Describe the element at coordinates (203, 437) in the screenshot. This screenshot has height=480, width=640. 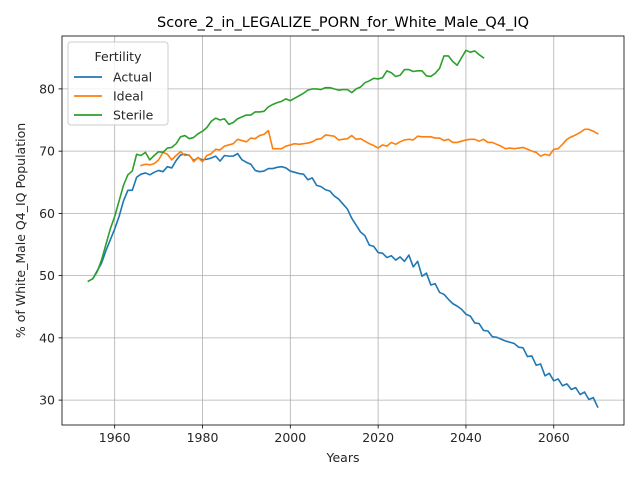
I see `x-tick-label: 1980` at that location.